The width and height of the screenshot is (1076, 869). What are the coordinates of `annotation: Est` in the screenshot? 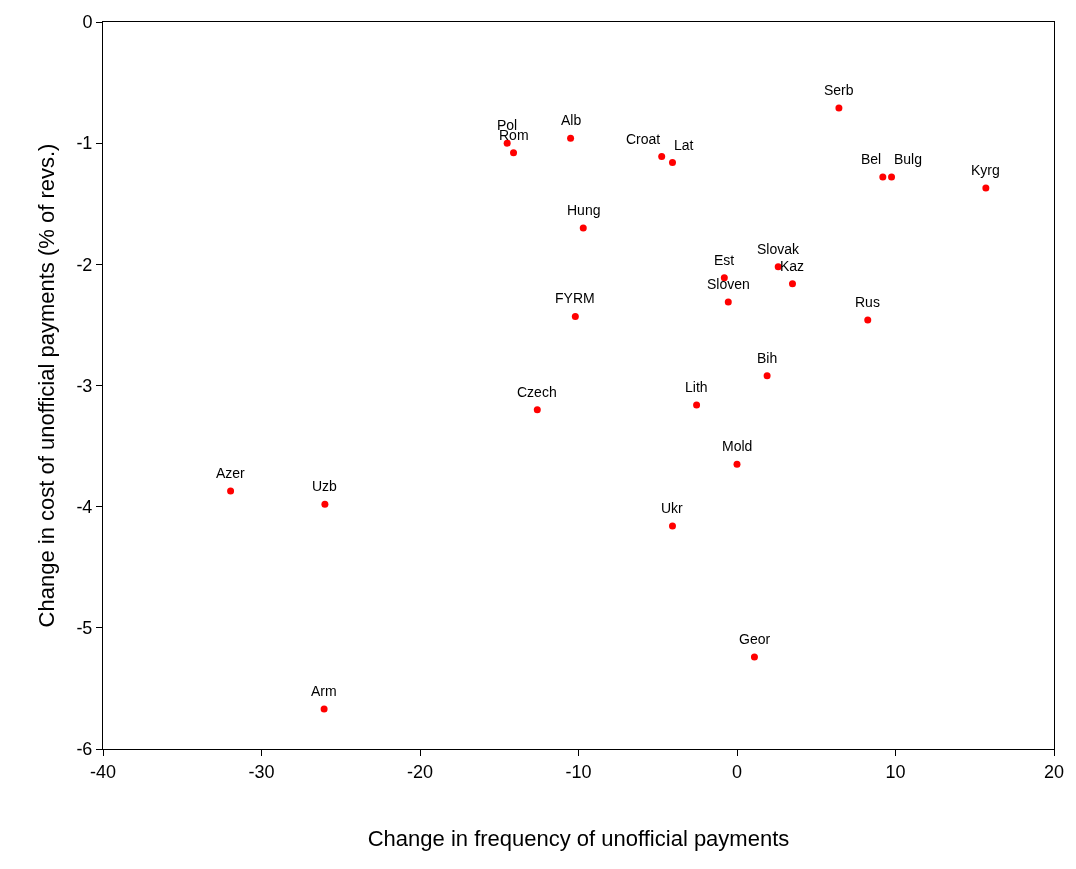 It's located at (724, 260).